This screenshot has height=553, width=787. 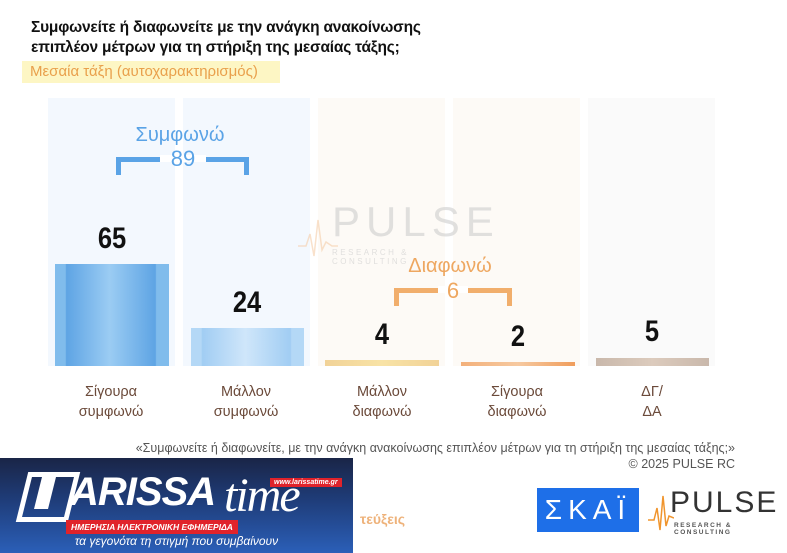 I want to click on bar-dg-da, so click(x=652, y=362).